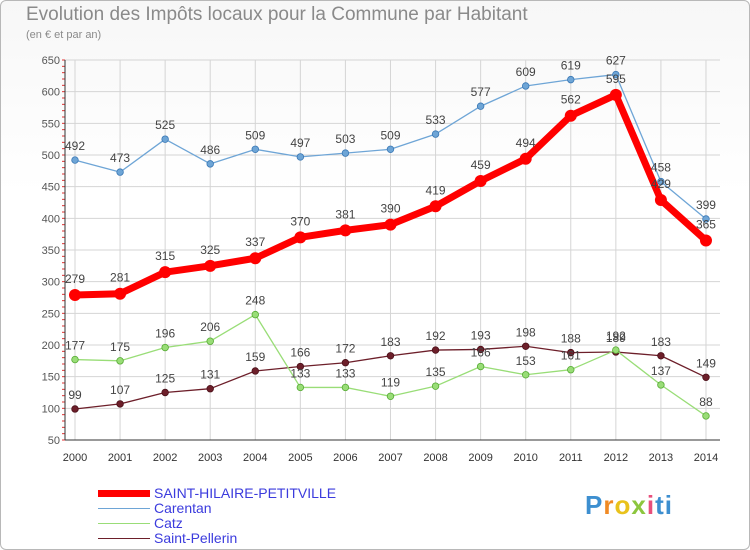 This screenshot has width=750, height=550. What do you see at coordinates (165, 256) in the screenshot?
I see `data-label: 315` at bounding box center [165, 256].